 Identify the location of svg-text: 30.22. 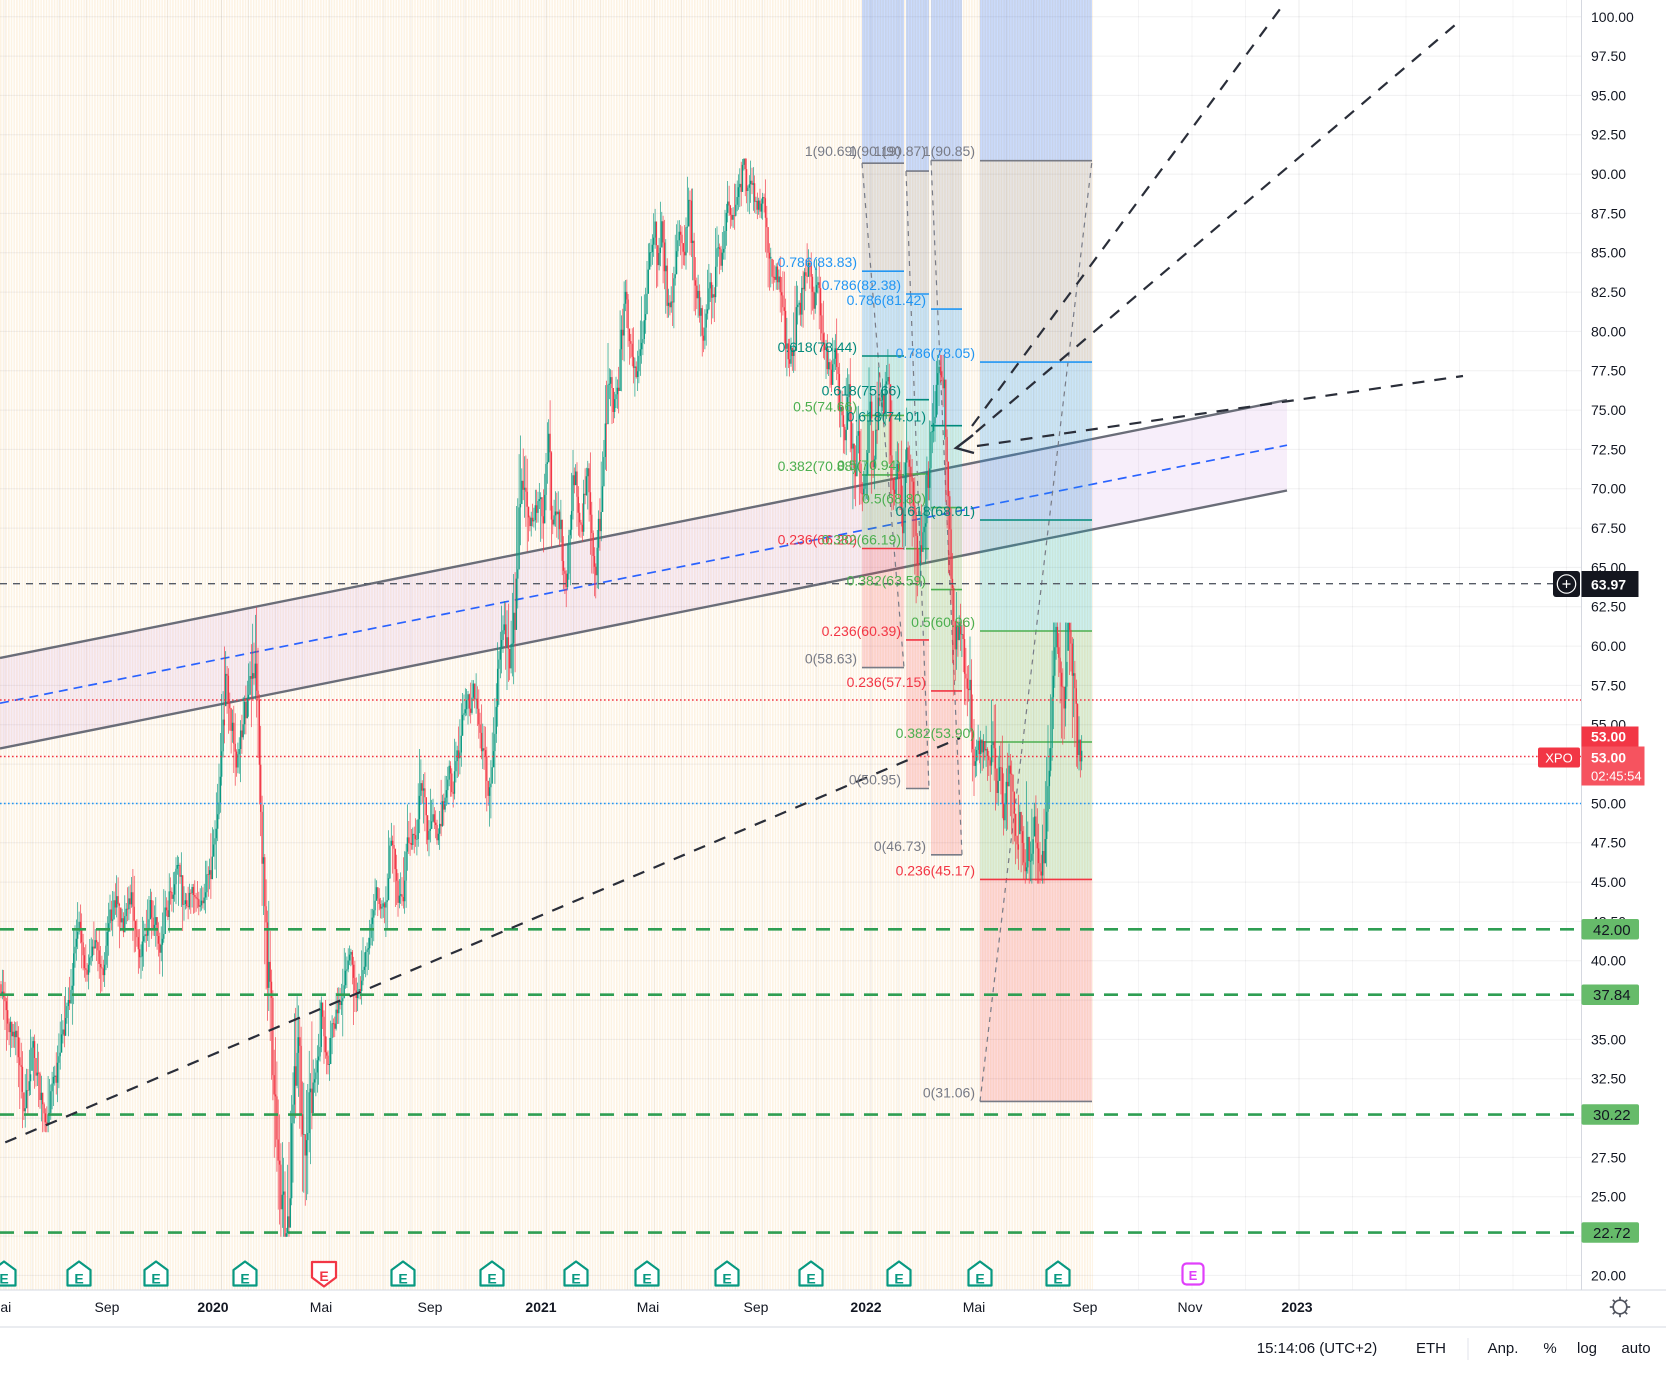
(1612, 1115).